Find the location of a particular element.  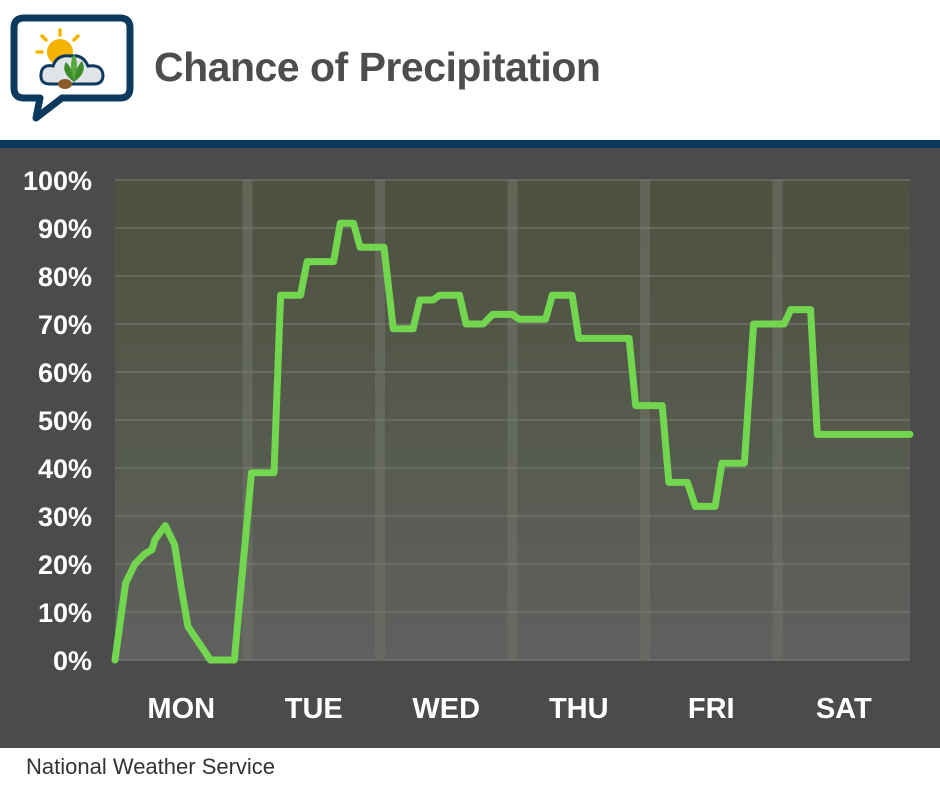

x-tick-label: THU is located at coordinates (579, 709).